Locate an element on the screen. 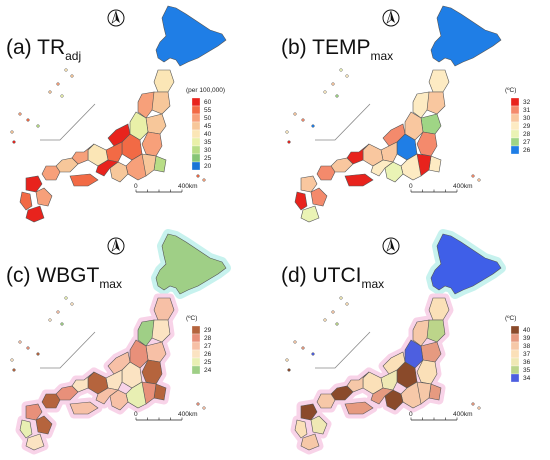 The width and height of the screenshot is (550, 460). legend-label: 35 is located at coordinates (208, 142).